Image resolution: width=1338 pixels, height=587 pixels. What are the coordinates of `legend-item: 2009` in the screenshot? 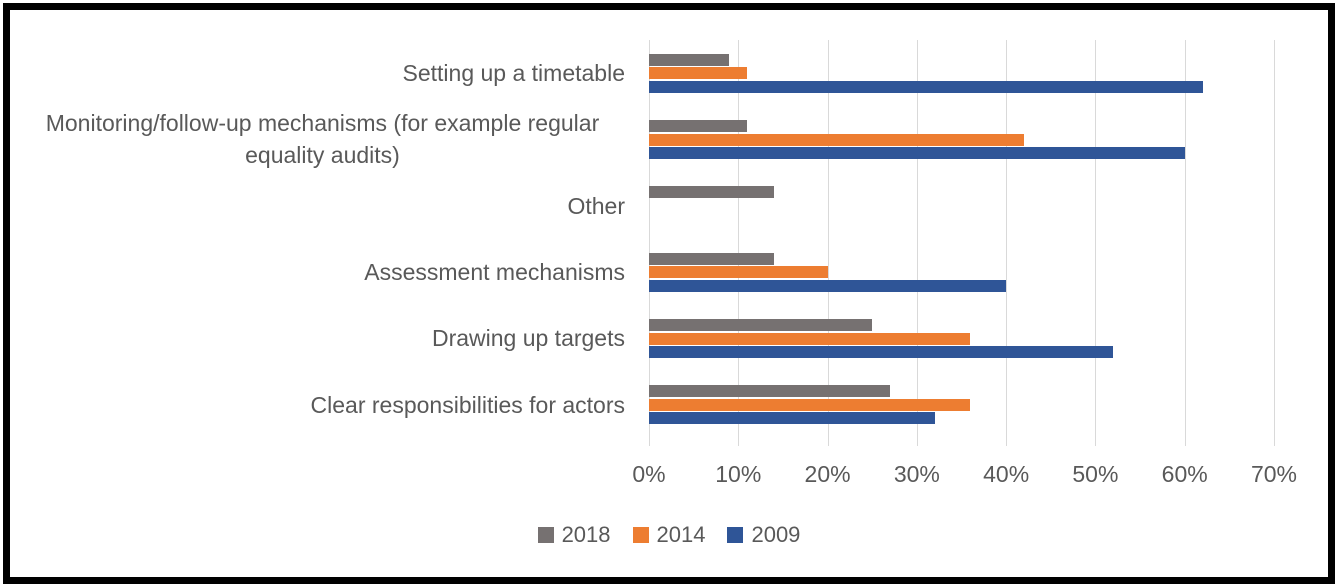 It's located at (763, 535).